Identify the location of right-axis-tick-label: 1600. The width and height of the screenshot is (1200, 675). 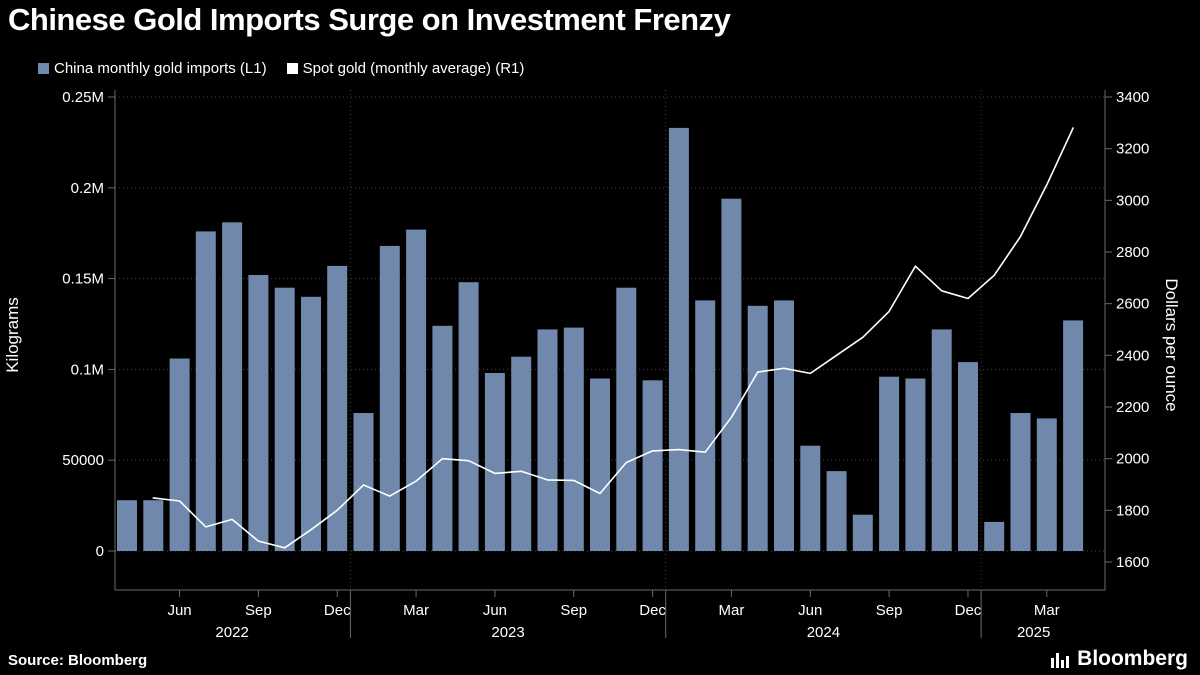
(1132, 562).